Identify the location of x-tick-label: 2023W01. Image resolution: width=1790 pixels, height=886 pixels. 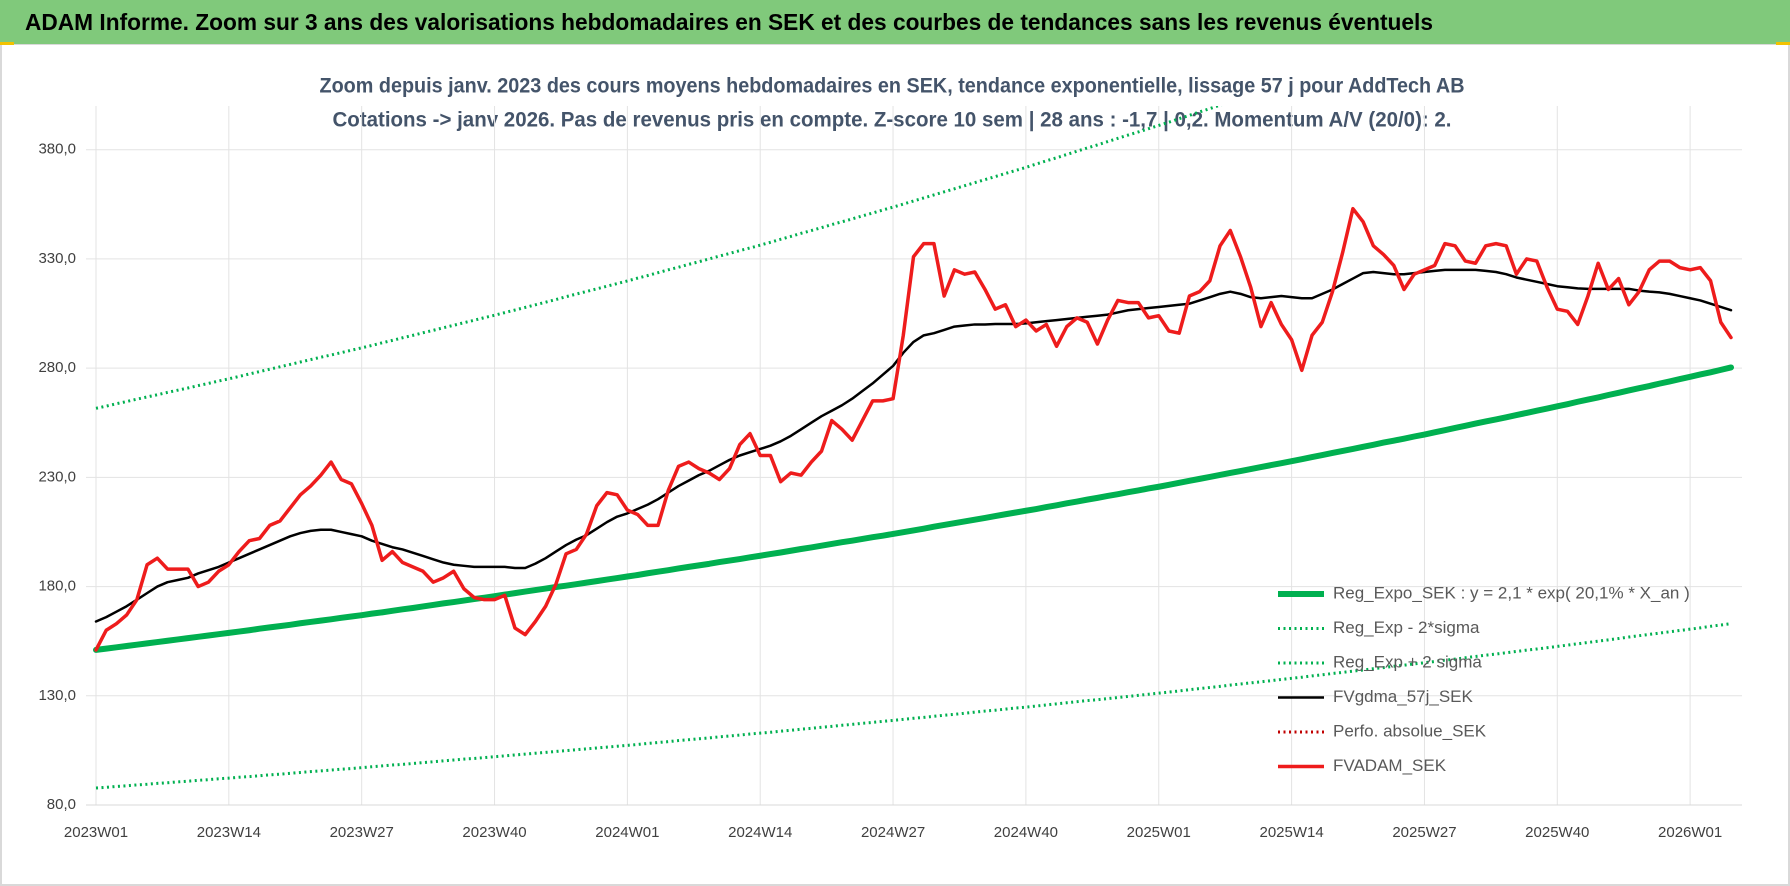
(96, 832).